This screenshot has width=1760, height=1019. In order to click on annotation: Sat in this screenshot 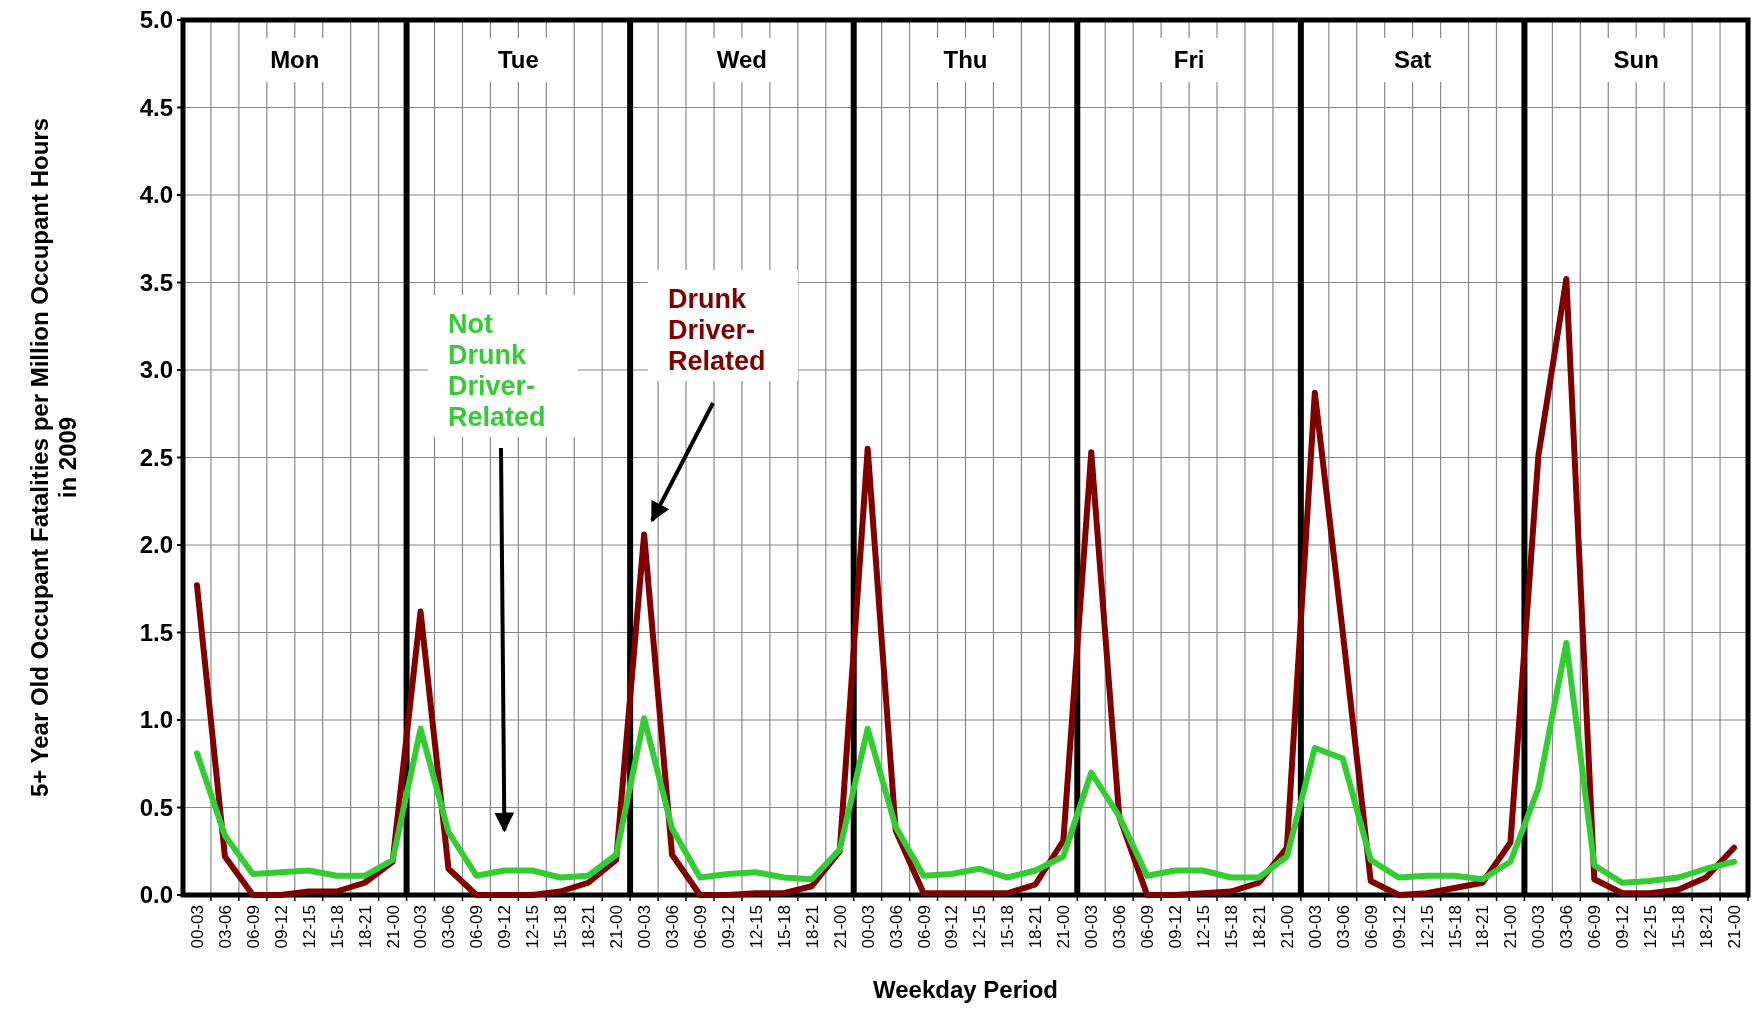, I will do `click(1412, 59)`.